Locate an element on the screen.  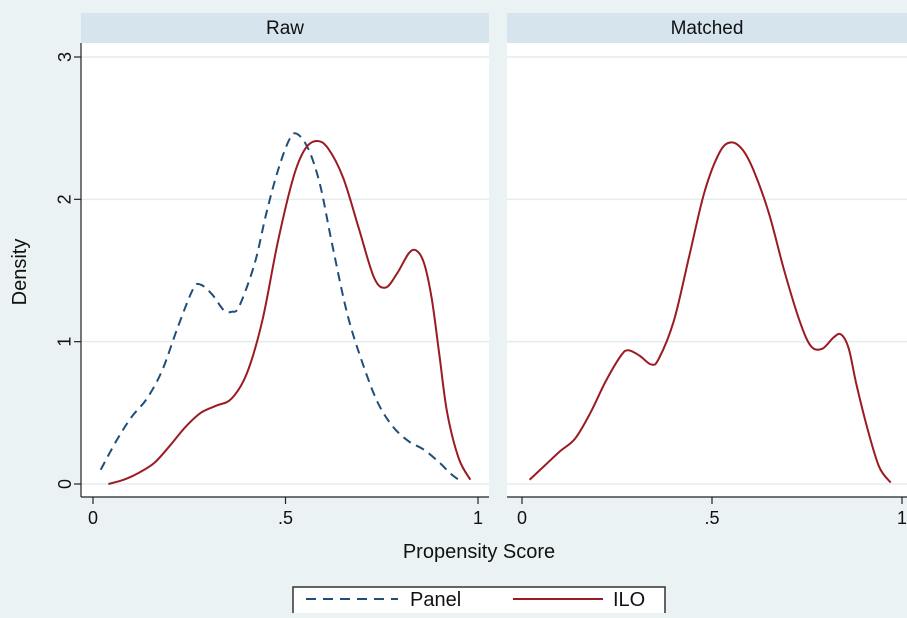
legend-label-ilo: ILO is located at coordinates (629, 600).